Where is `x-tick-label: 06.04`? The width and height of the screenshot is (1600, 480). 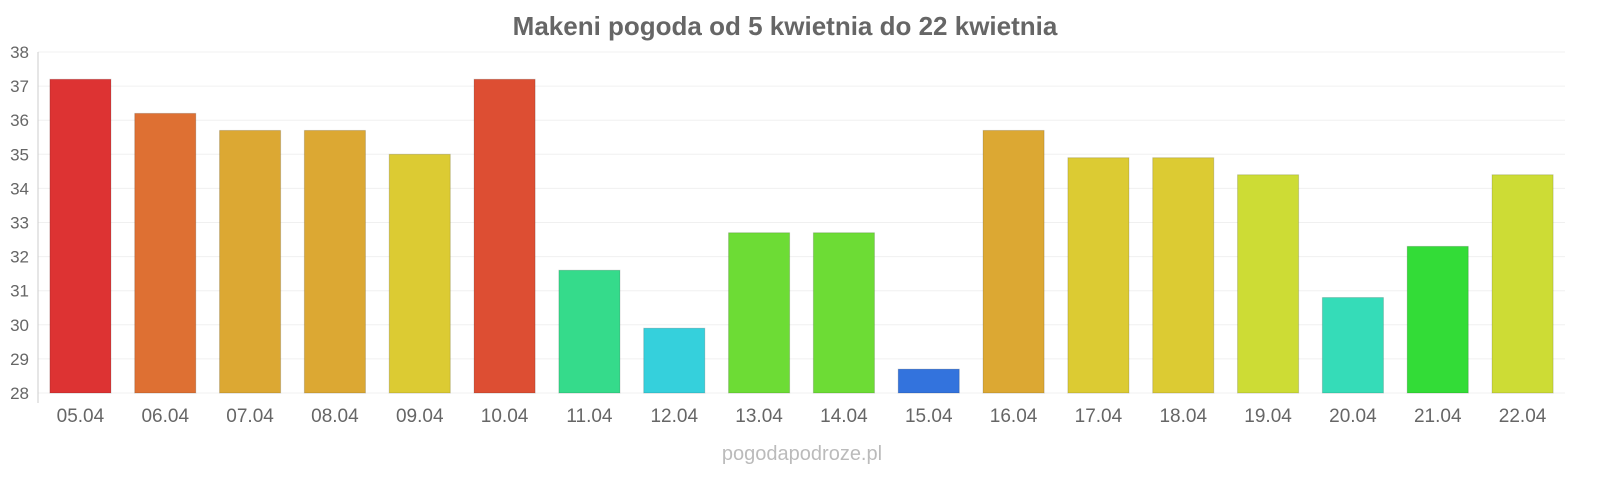 x-tick-label: 06.04 is located at coordinates (165, 416).